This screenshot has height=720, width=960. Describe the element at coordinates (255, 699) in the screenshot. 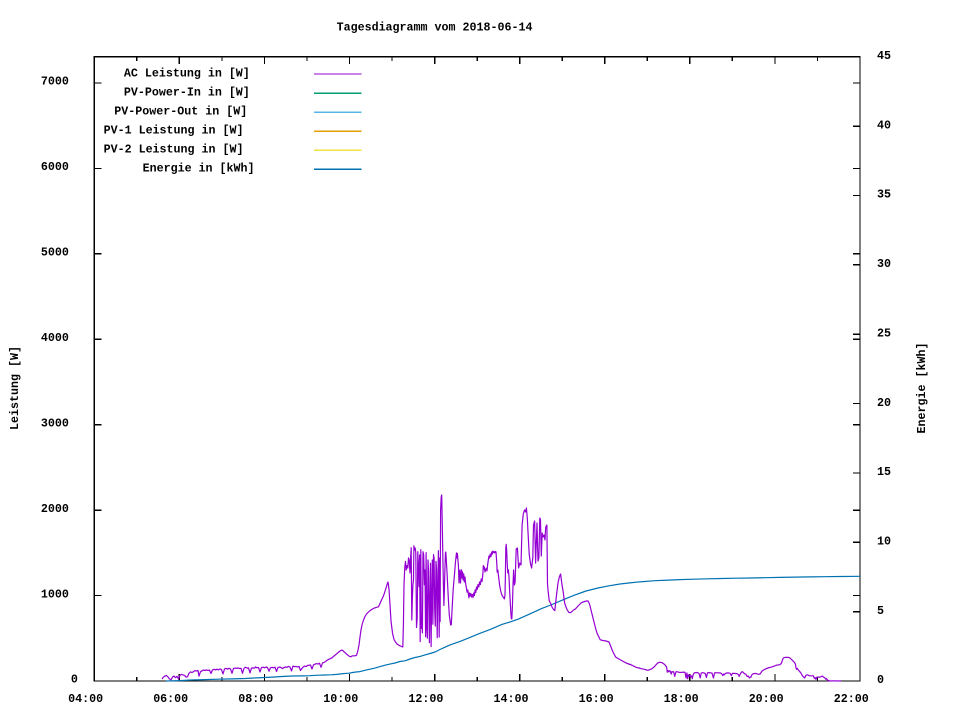

I see `svg-text: 08:00` at that location.